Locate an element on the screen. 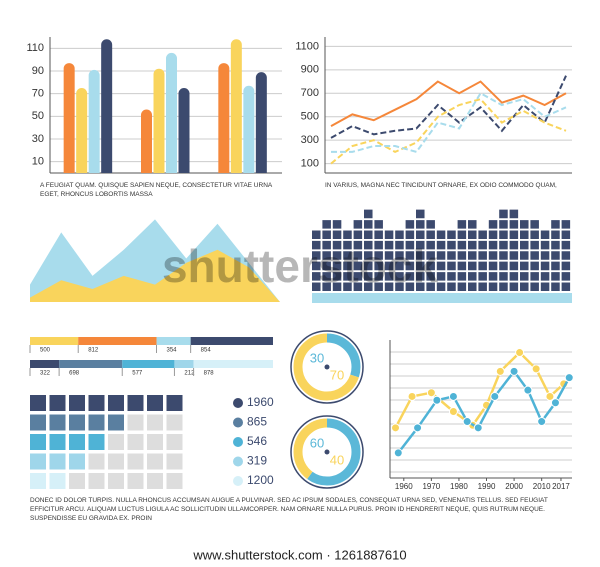 This screenshot has height=567, width=600. donut-label: 60 is located at coordinates (317, 442).